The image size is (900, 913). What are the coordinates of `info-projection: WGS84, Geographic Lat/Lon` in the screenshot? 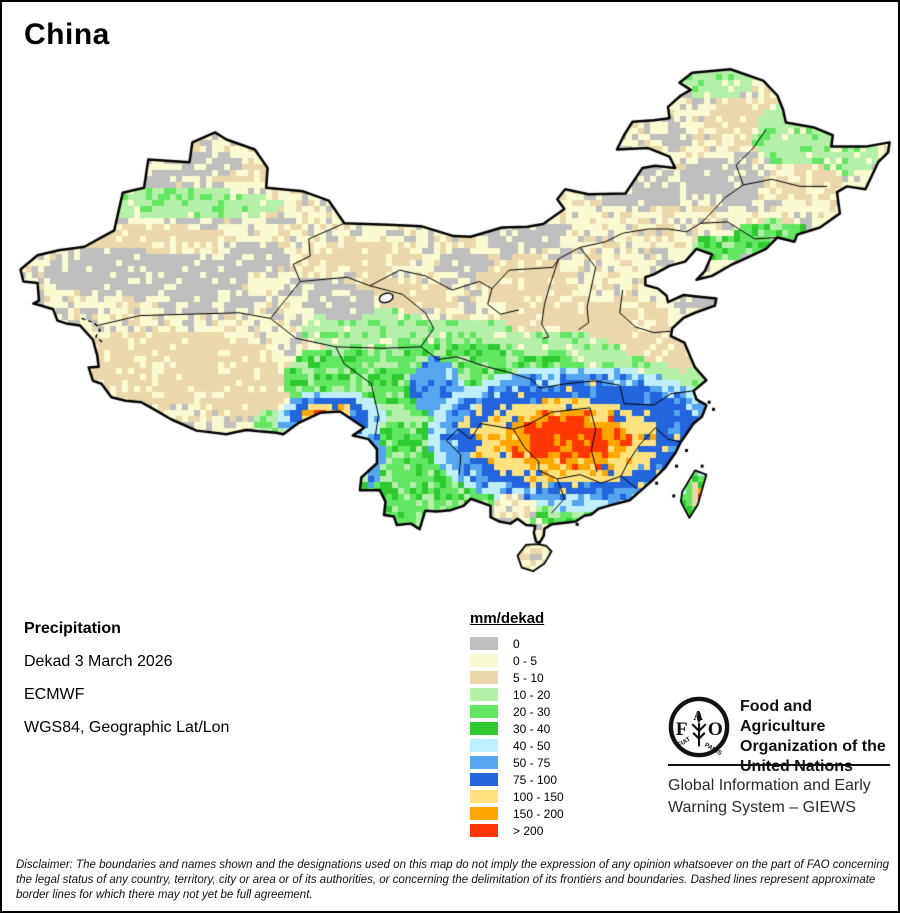 It's located at (127, 727).